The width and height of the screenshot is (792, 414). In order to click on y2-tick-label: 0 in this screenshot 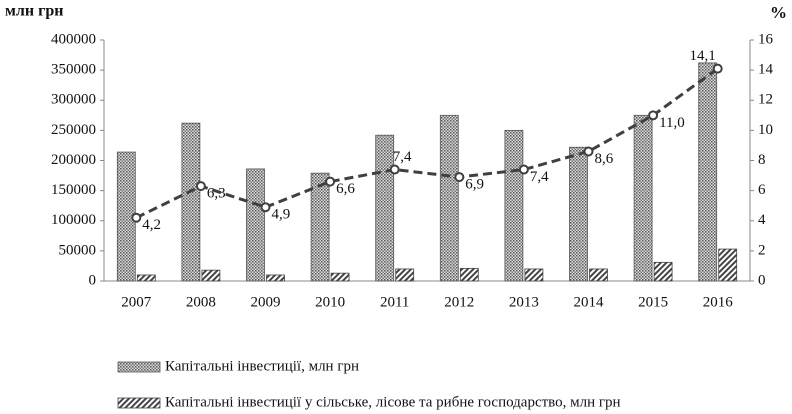, I will do `click(762, 280)`.